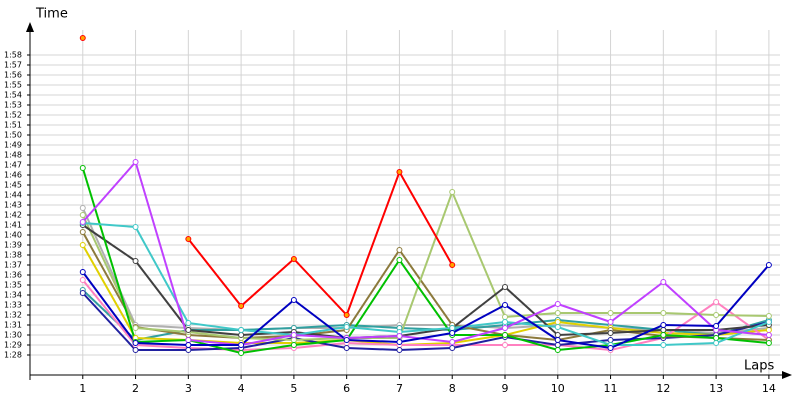  Describe the element at coordinates (13, 195) in the screenshot. I see `y-tick-label: 1:44` at that location.